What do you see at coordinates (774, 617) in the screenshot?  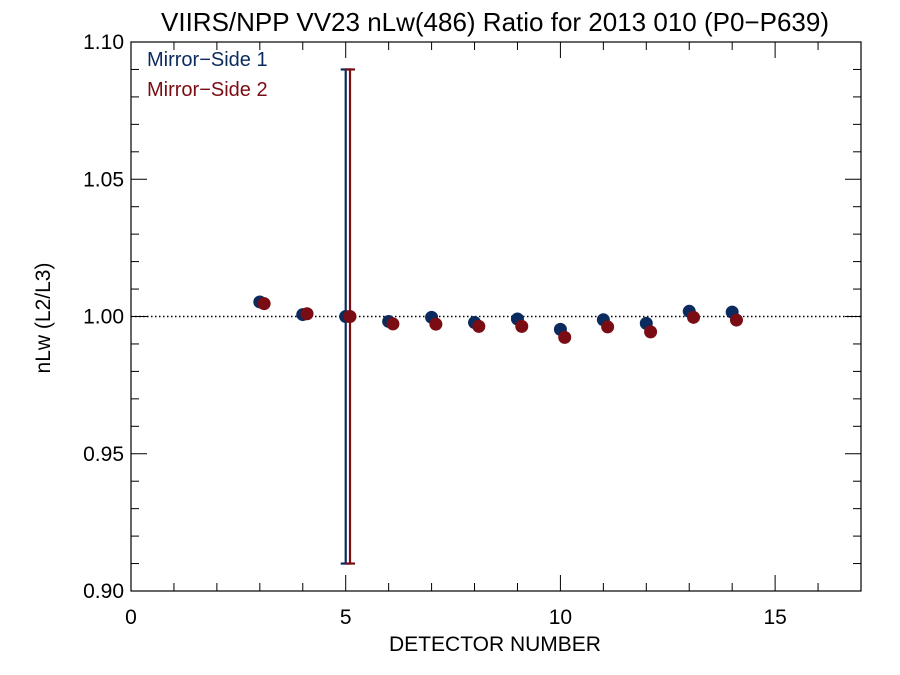 I see `x-tick-label: 15` at bounding box center [774, 617].